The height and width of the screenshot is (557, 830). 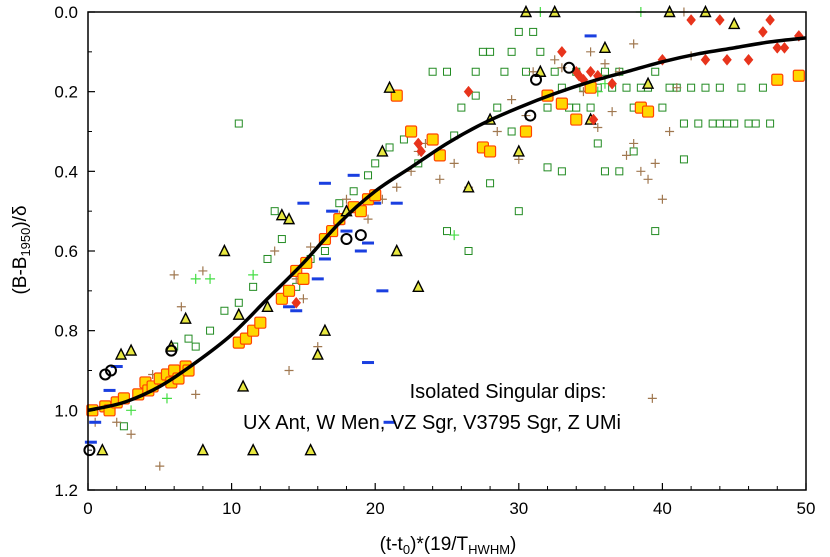 What do you see at coordinates (21, 249) in the screenshot?
I see `y-axis-title: (B-B1950)/δ` at bounding box center [21, 249].